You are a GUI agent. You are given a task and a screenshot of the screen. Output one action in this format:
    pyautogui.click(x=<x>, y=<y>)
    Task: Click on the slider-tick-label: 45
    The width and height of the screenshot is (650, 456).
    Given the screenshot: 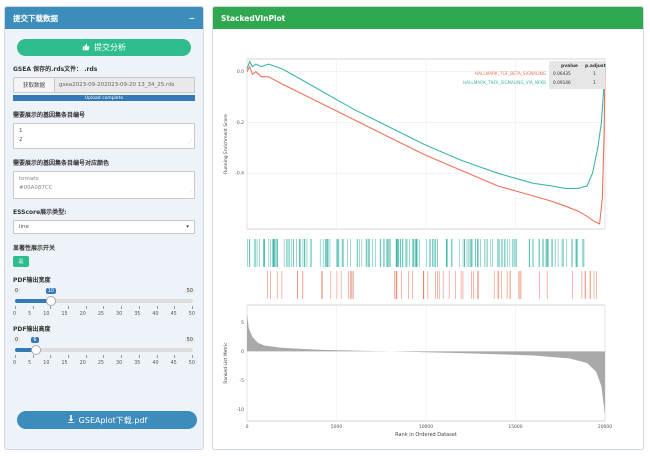 What is the action you would take?
    pyautogui.click(x=173, y=314)
    